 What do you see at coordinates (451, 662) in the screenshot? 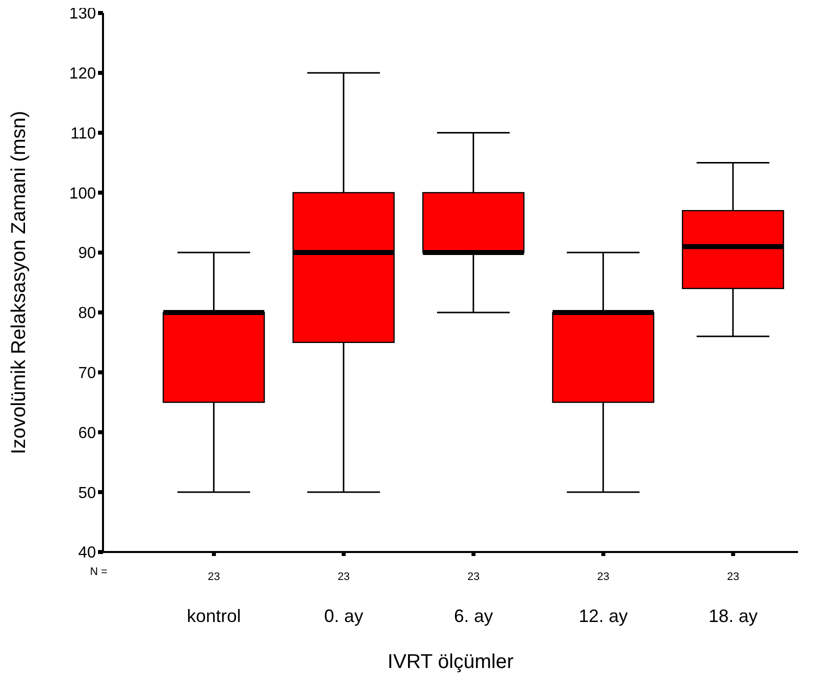
I see `x-axis-title: IVRT ölçümler` at bounding box center [451, 662].